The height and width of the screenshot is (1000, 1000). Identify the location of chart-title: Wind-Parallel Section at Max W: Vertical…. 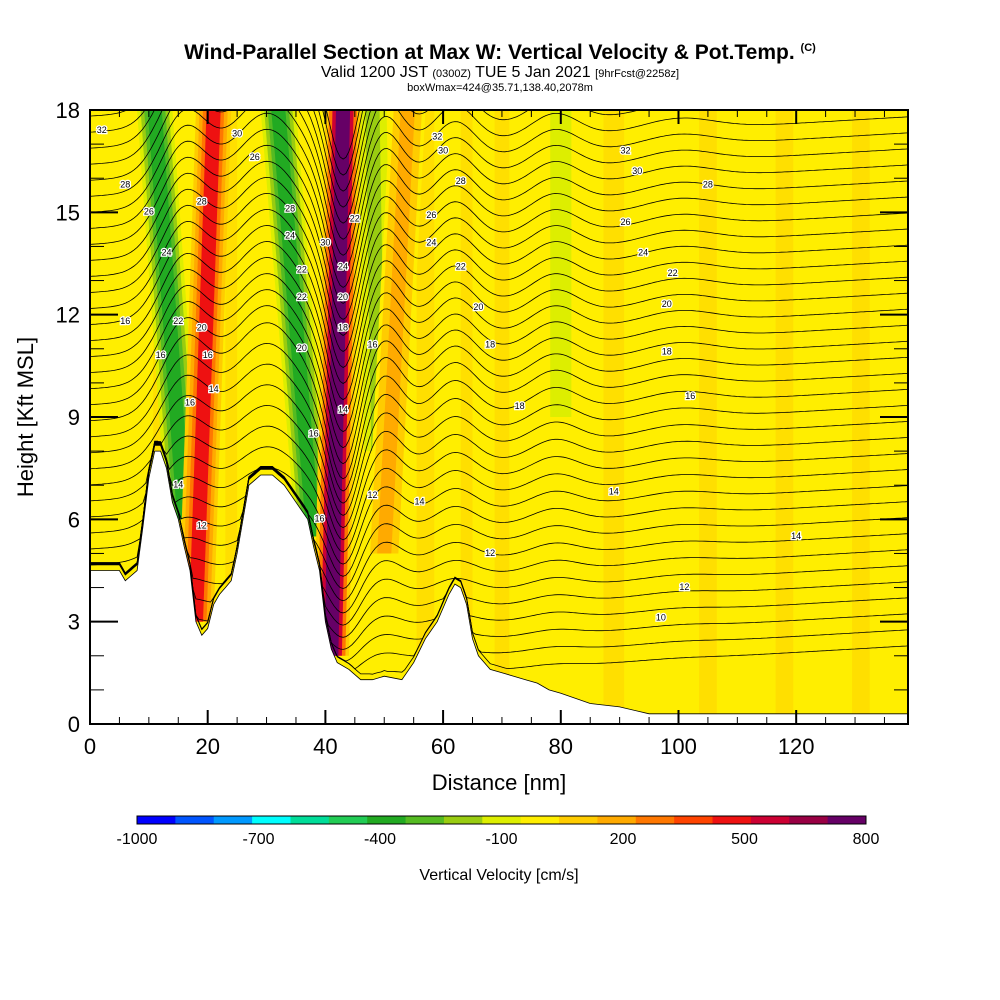
(489, 52).